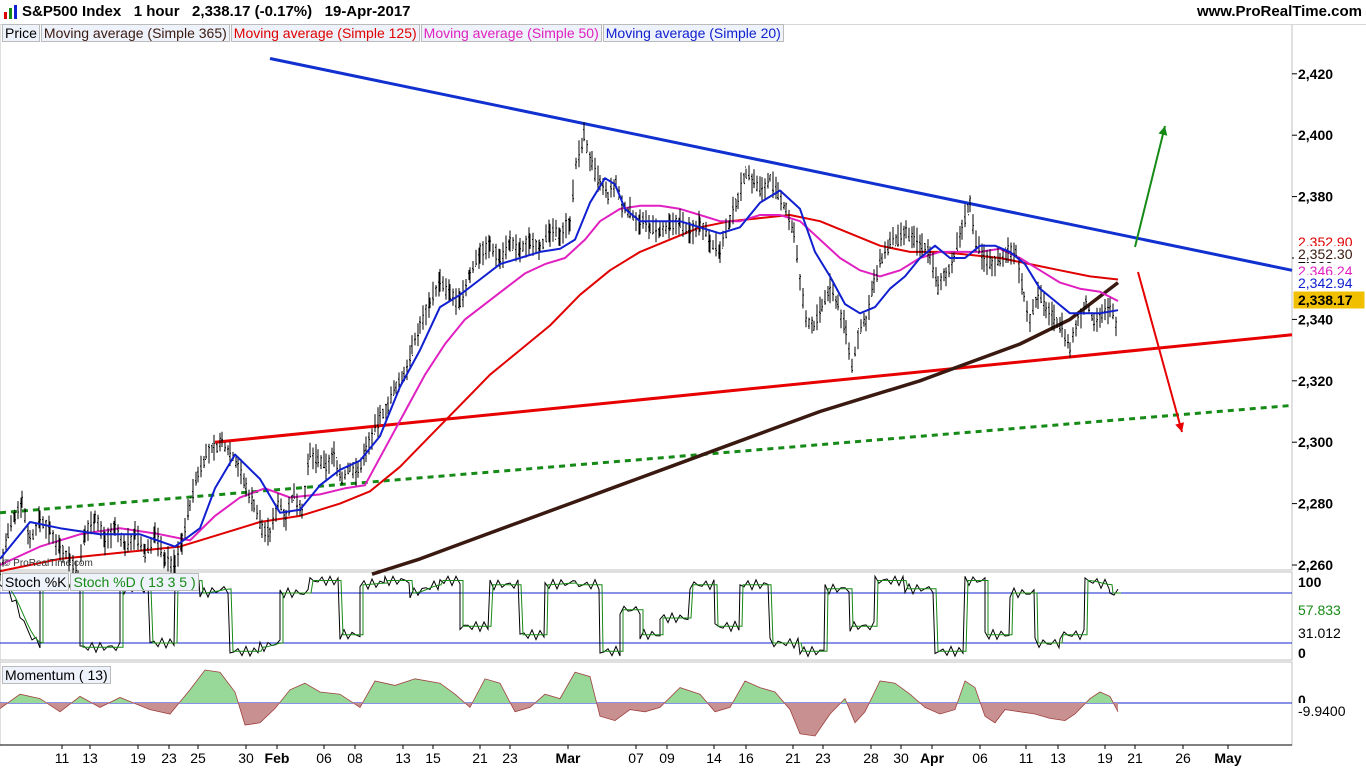 This screenshot has height=768, width=1366. What do you see at coordinates (62, 758) in the screenshot?
I see `x-tick-label: 11` at bounding box center [62, 758].